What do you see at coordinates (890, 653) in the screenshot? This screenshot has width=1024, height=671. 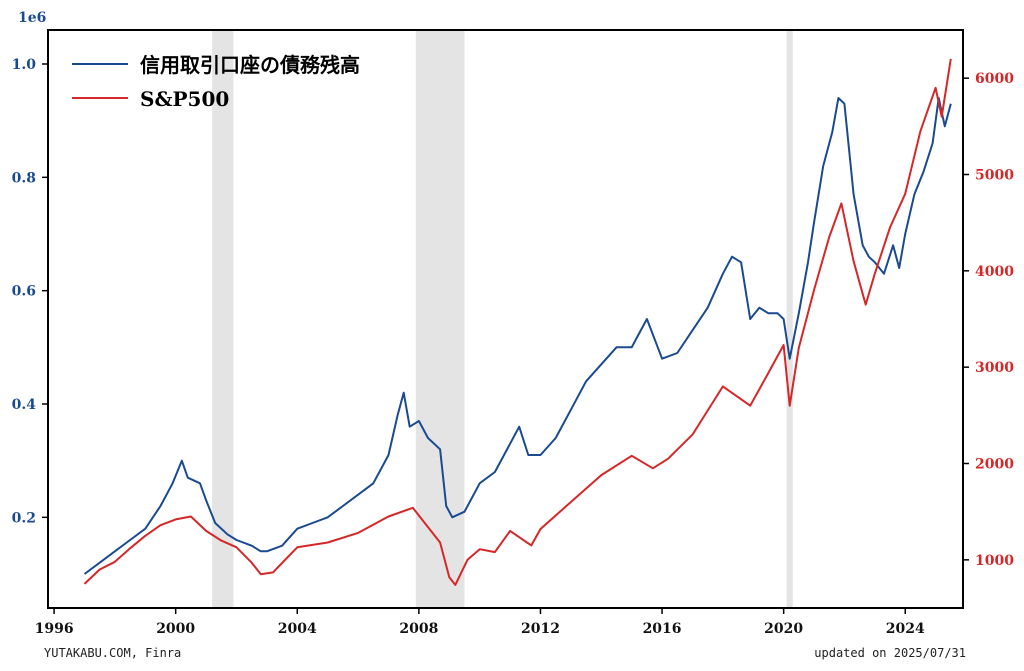 I see `update-date: updated on 2025/07/31` at bounding box center [890, 653].